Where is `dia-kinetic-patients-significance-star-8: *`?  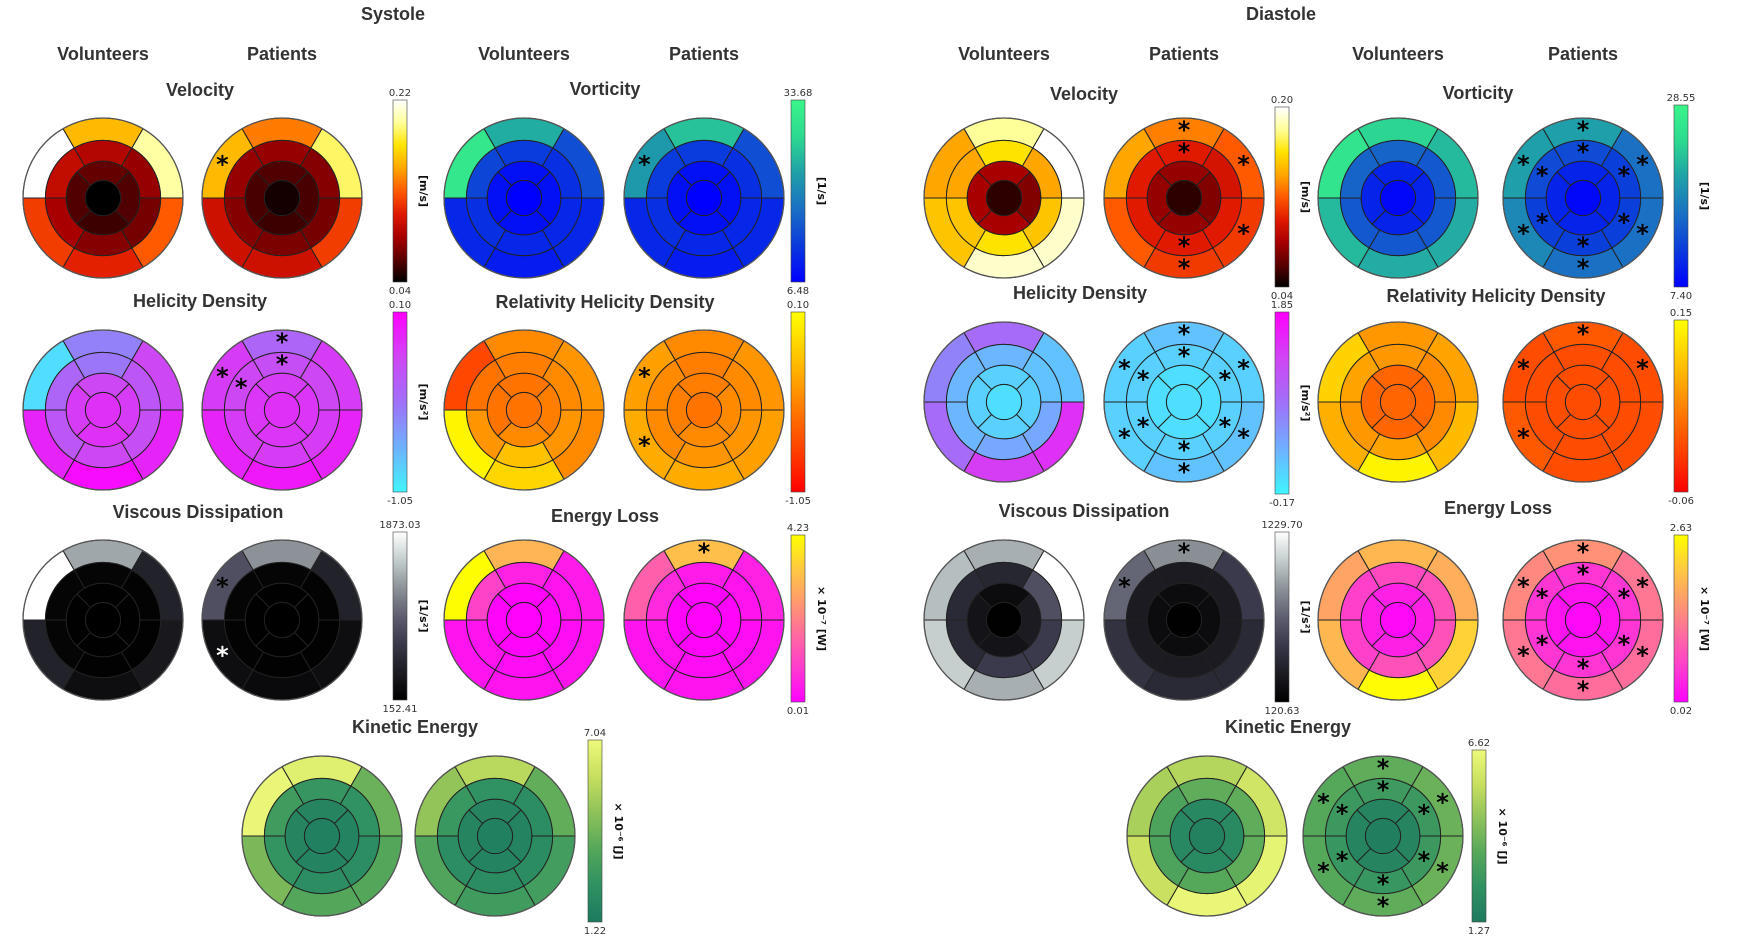 dia-kinetic-patients-significance-star-8: * is located at coordinates (1424, 813).